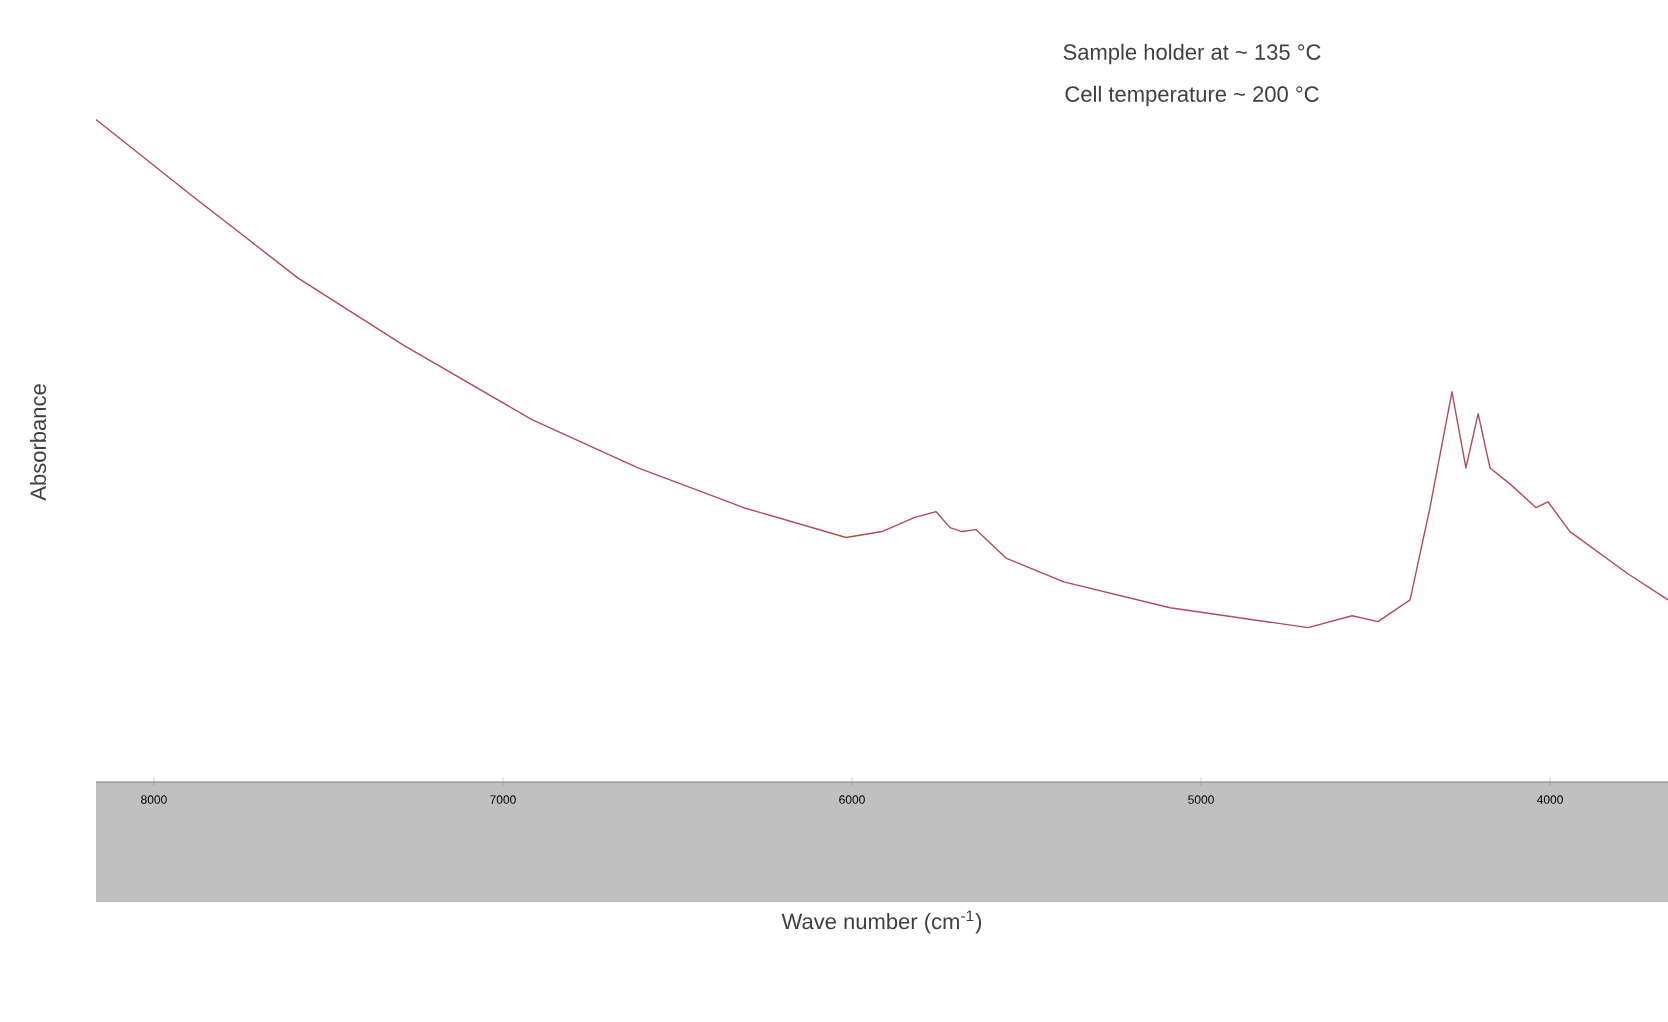 This screenshot has height=1022, width=1668. Describe the element at coordinates (38, 442) in the screenshot. I see `y-axis-title: Absorbance` at that location.